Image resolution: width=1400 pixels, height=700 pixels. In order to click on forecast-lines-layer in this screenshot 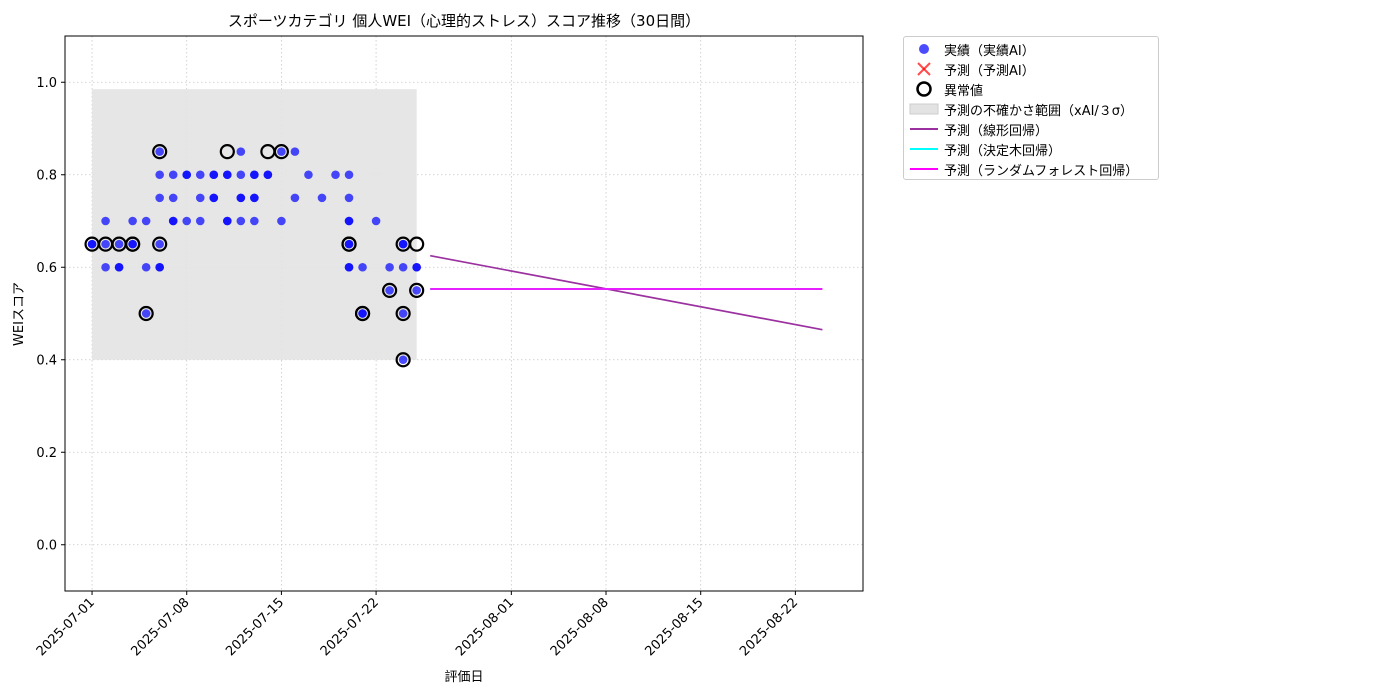, I will do `click(626, 292)`.